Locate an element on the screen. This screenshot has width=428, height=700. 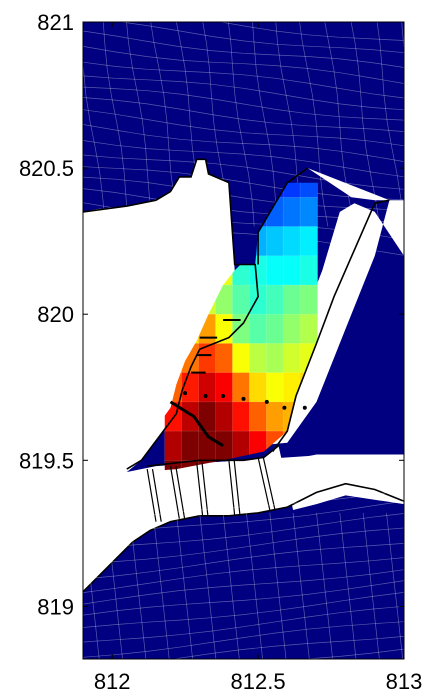
x-tick-label: 812 is located at coordinates (112, 681).